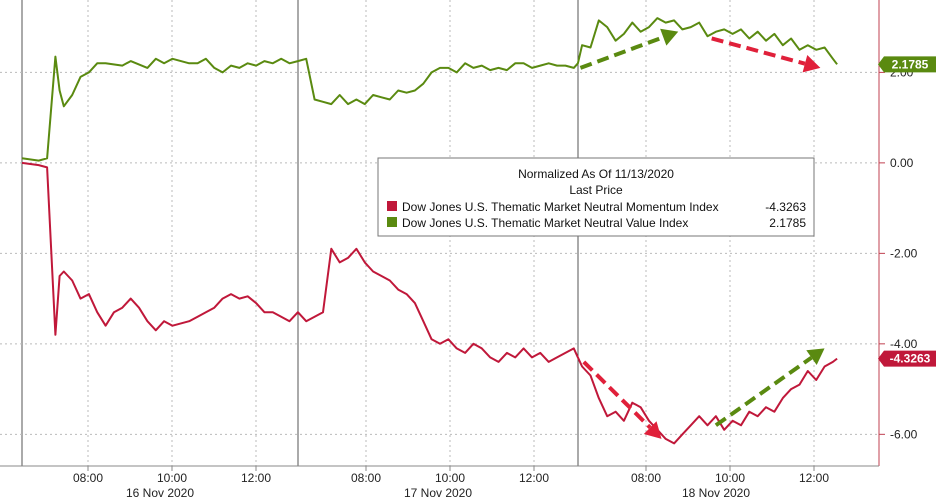  Describe the element at coordinates (910, 359) in the screenshot. I see `last-value-tag-label-1: -4.3263` at that location.